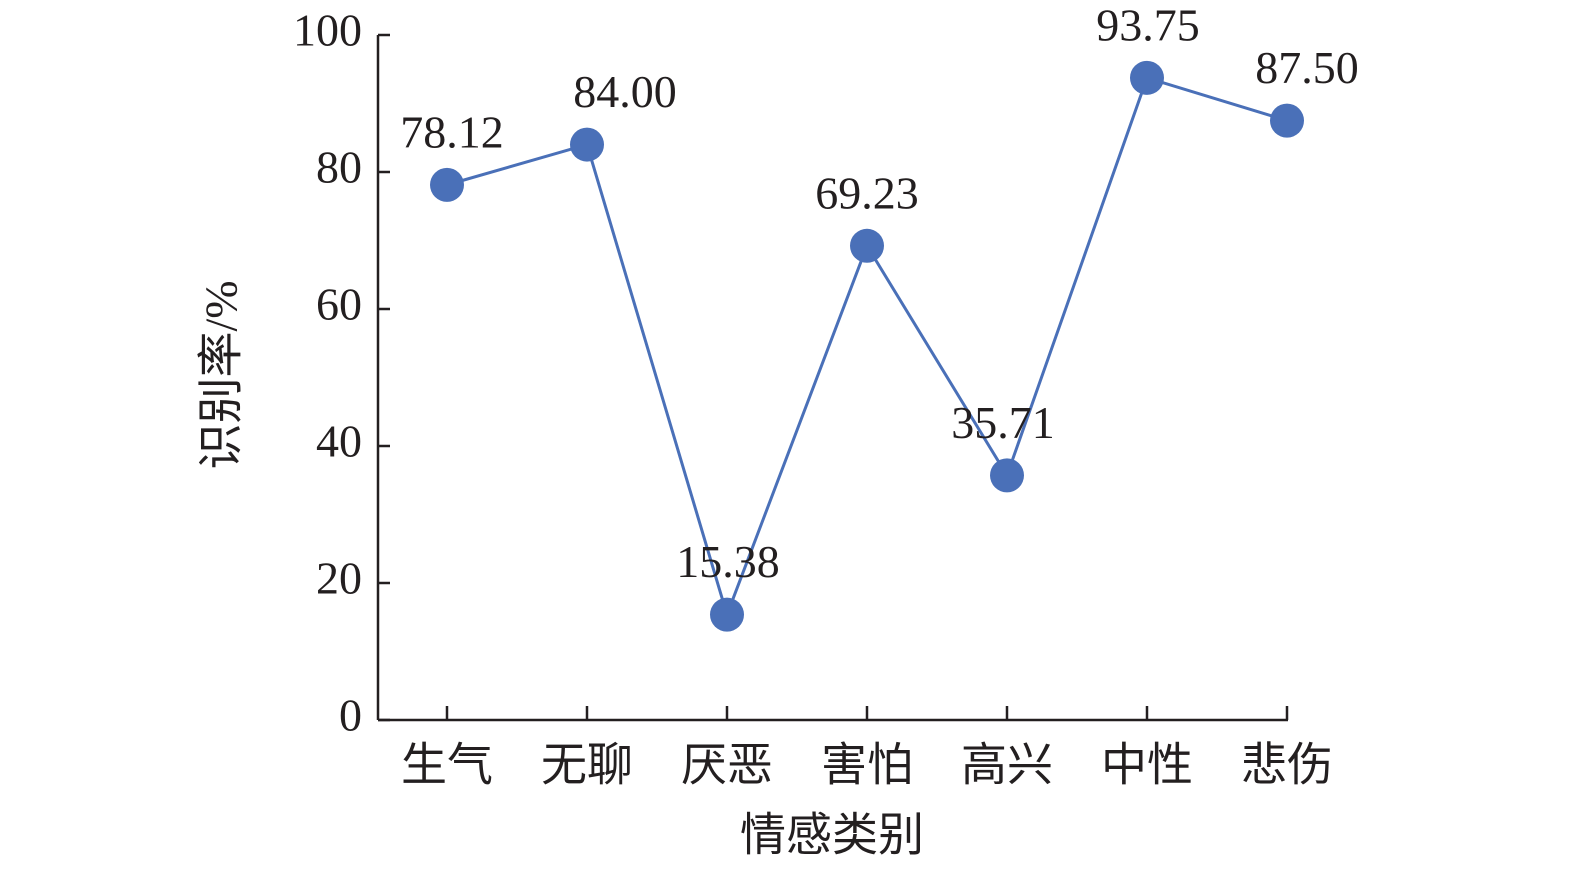  I want to click on y-tick-label: 60, so click(339, 304).